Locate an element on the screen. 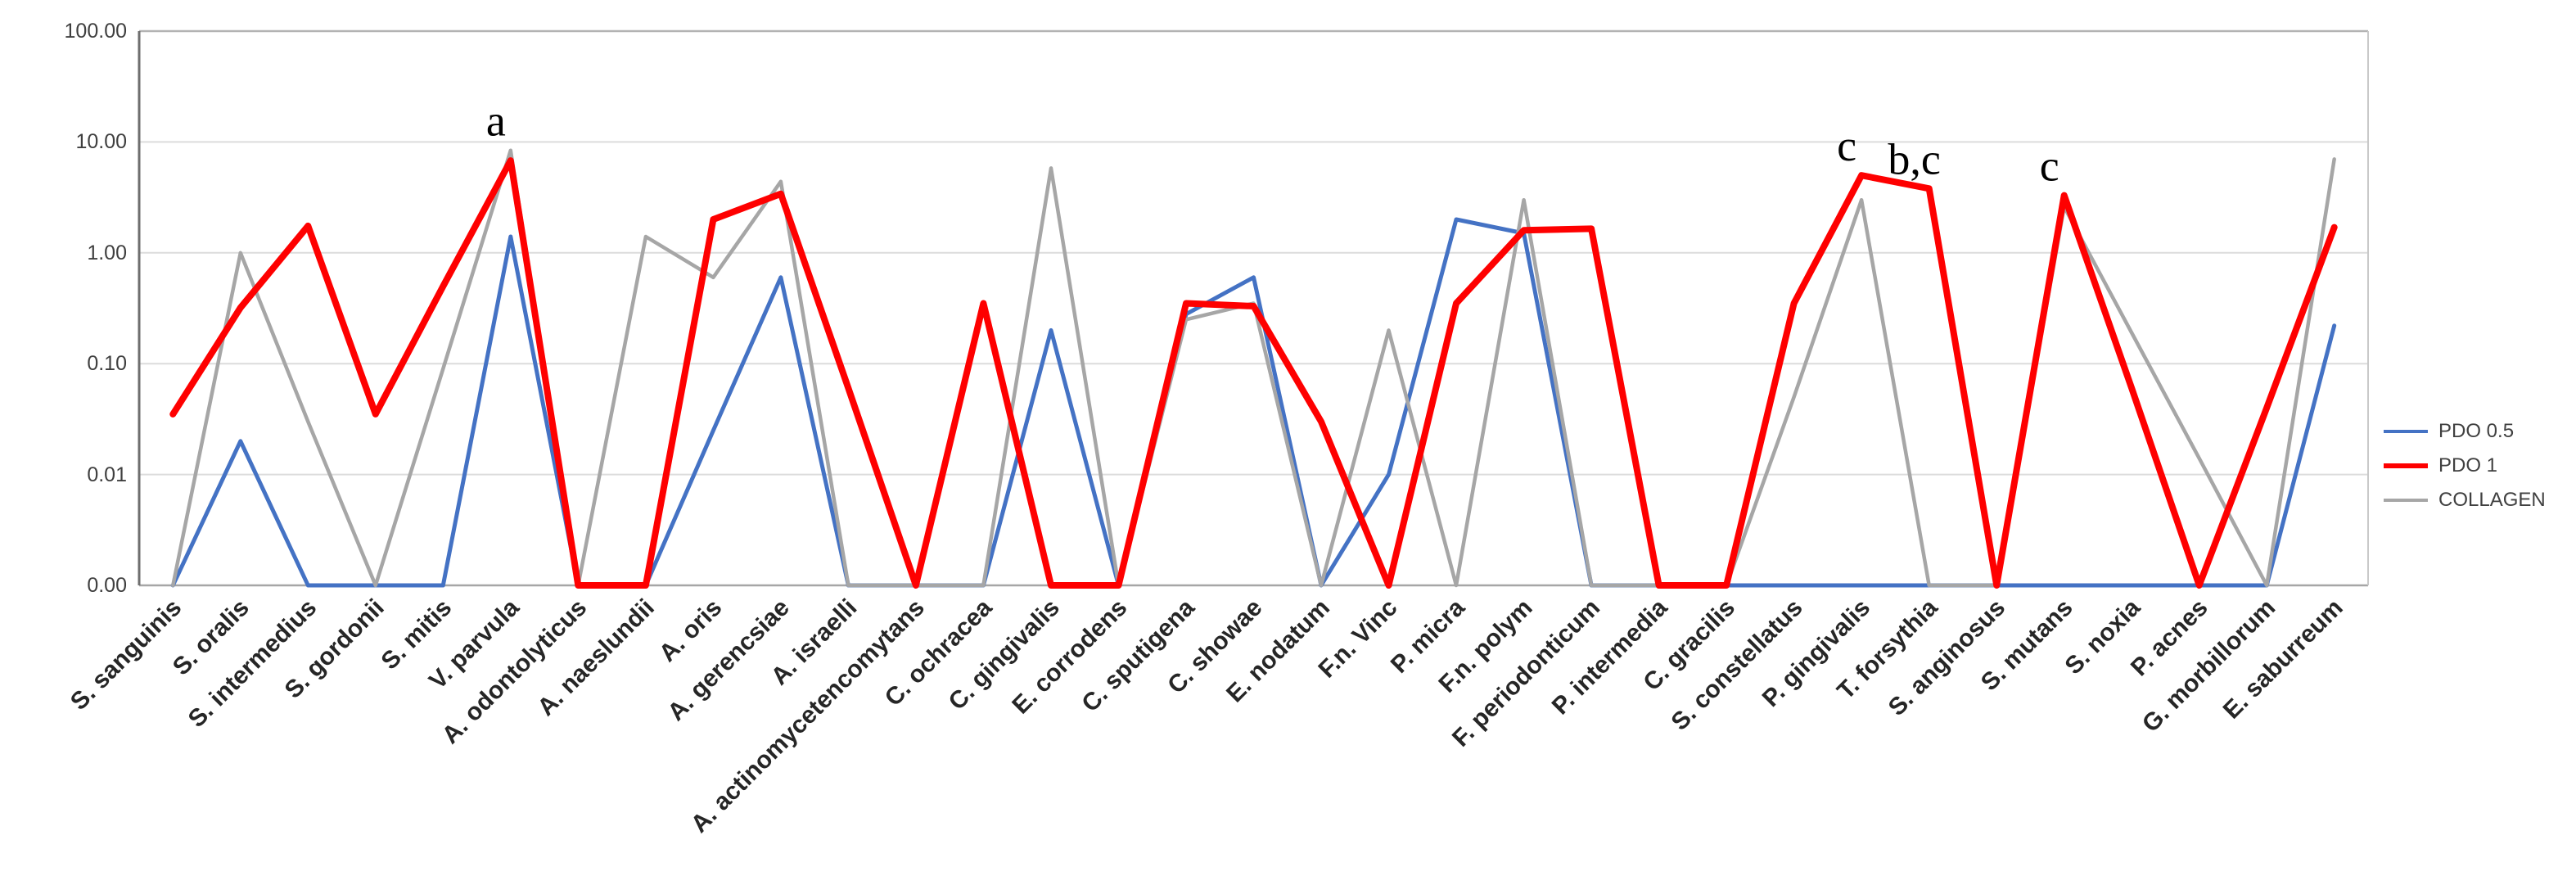 The image size is (2576, 876). legend-item-pdo-1: PDO 1 is located at coordinates (2465, 466).